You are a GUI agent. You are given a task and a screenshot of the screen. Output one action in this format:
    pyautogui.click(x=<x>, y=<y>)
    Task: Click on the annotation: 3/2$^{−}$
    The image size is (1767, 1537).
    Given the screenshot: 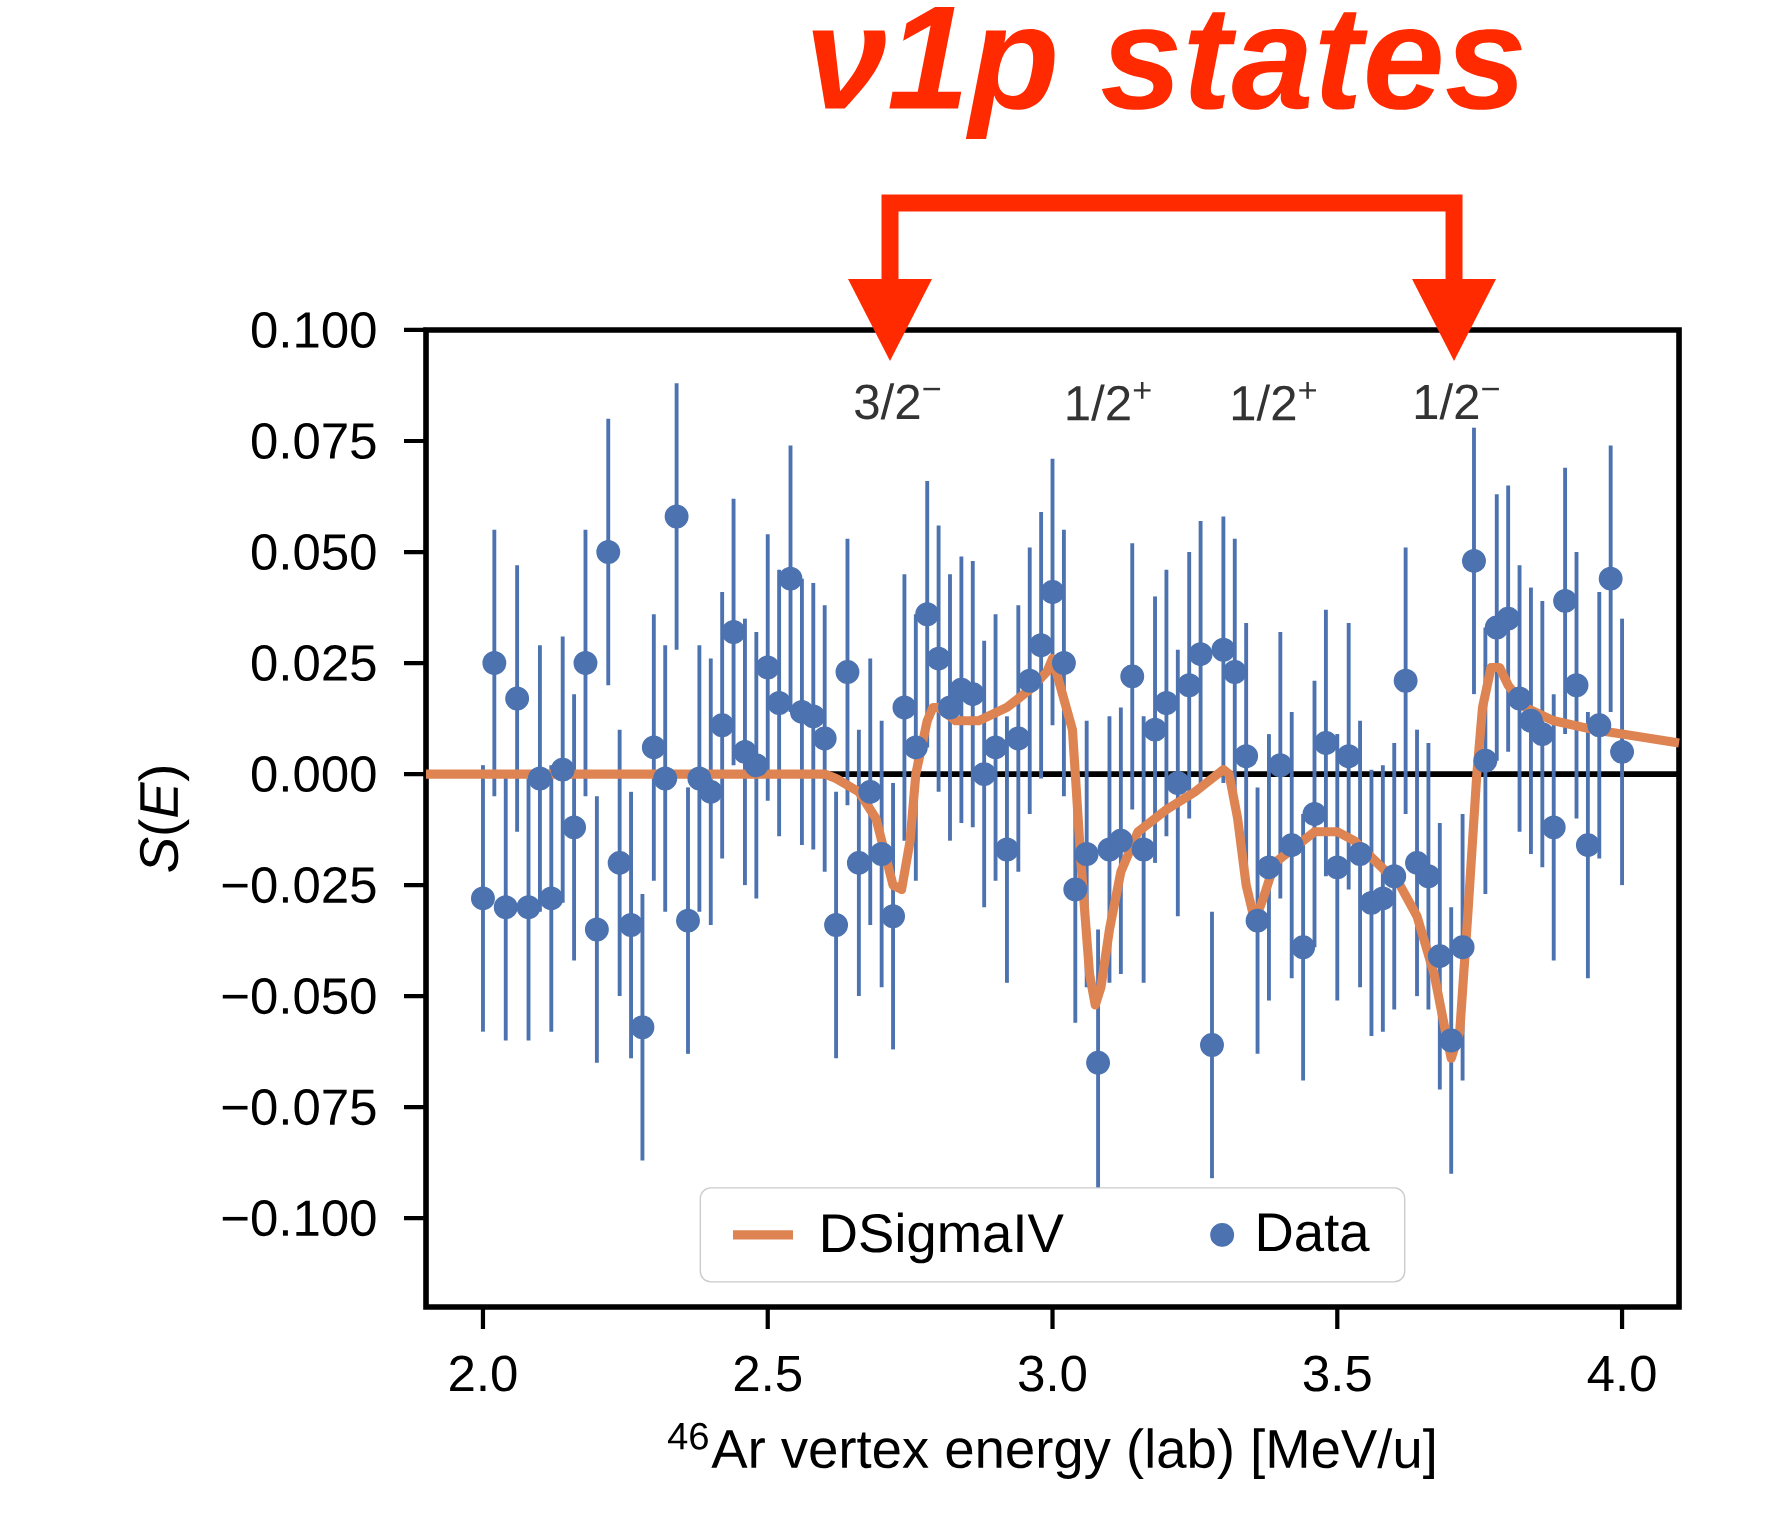 What is the action you would take?
    pyautogui.click(x=898, y=401)
    